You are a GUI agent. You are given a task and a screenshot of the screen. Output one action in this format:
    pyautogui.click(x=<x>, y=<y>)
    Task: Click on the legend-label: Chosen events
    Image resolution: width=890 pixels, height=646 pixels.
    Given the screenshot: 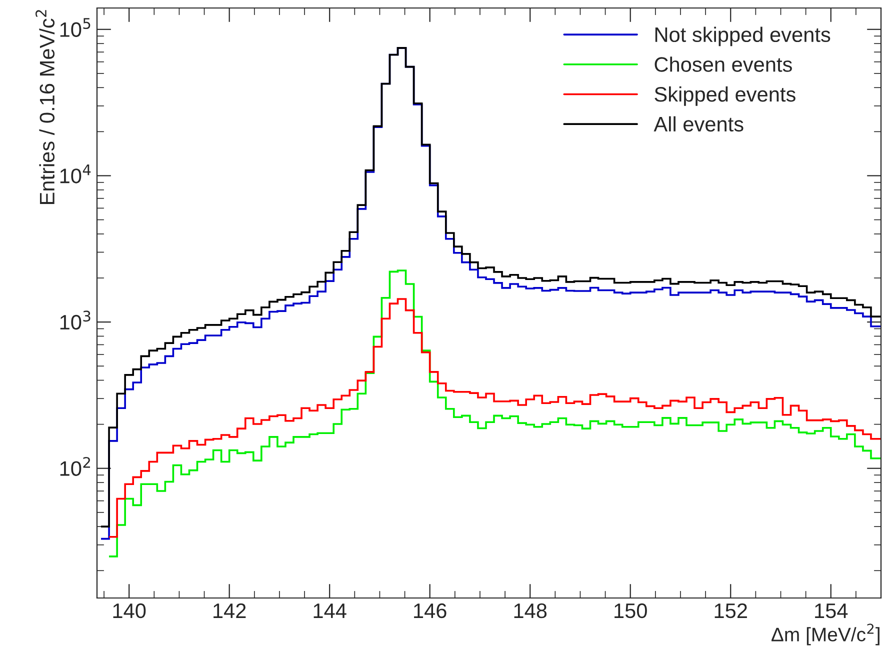 What is the action you would take?
    pyautogui.click(x=723, y=64)
    